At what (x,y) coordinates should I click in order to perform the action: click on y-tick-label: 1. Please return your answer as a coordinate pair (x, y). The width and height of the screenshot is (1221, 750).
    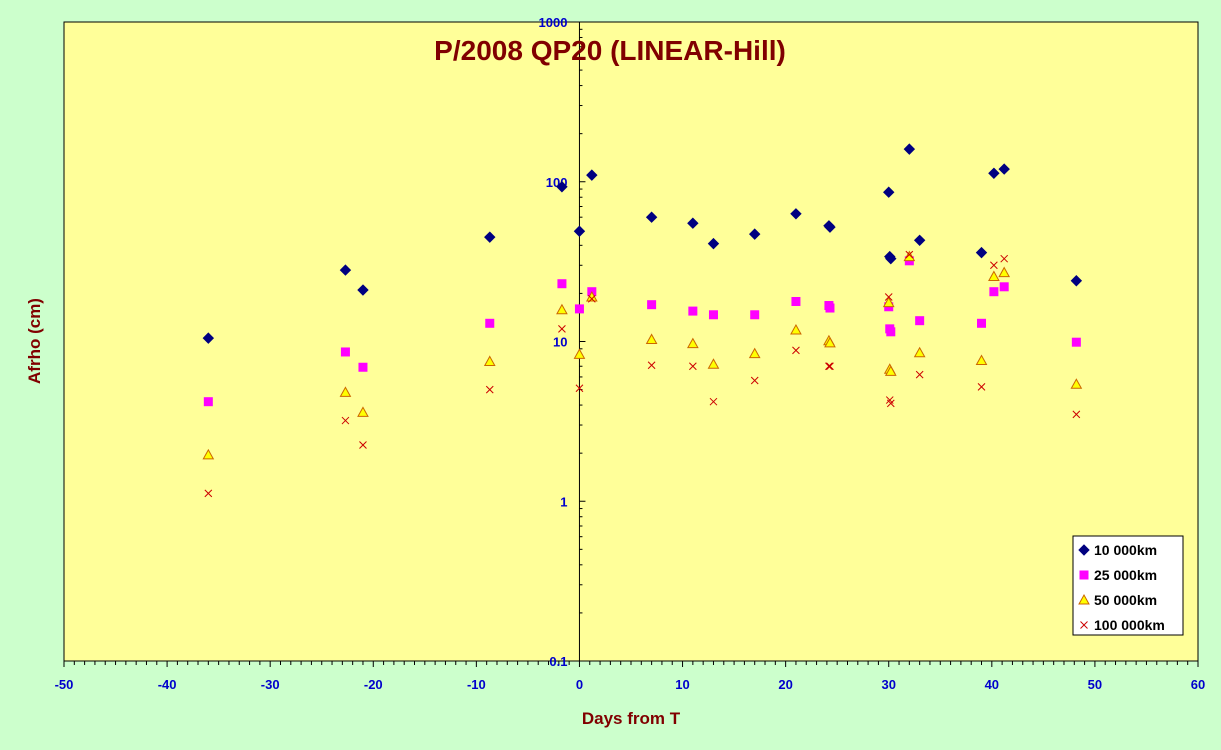
    Looking at the image, I should click on (563, 501).